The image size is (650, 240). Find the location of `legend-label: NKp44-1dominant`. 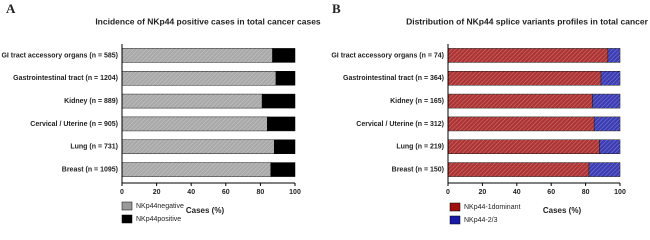

legend-label: NKp44-1dominant is located at coordinates (492, 207).